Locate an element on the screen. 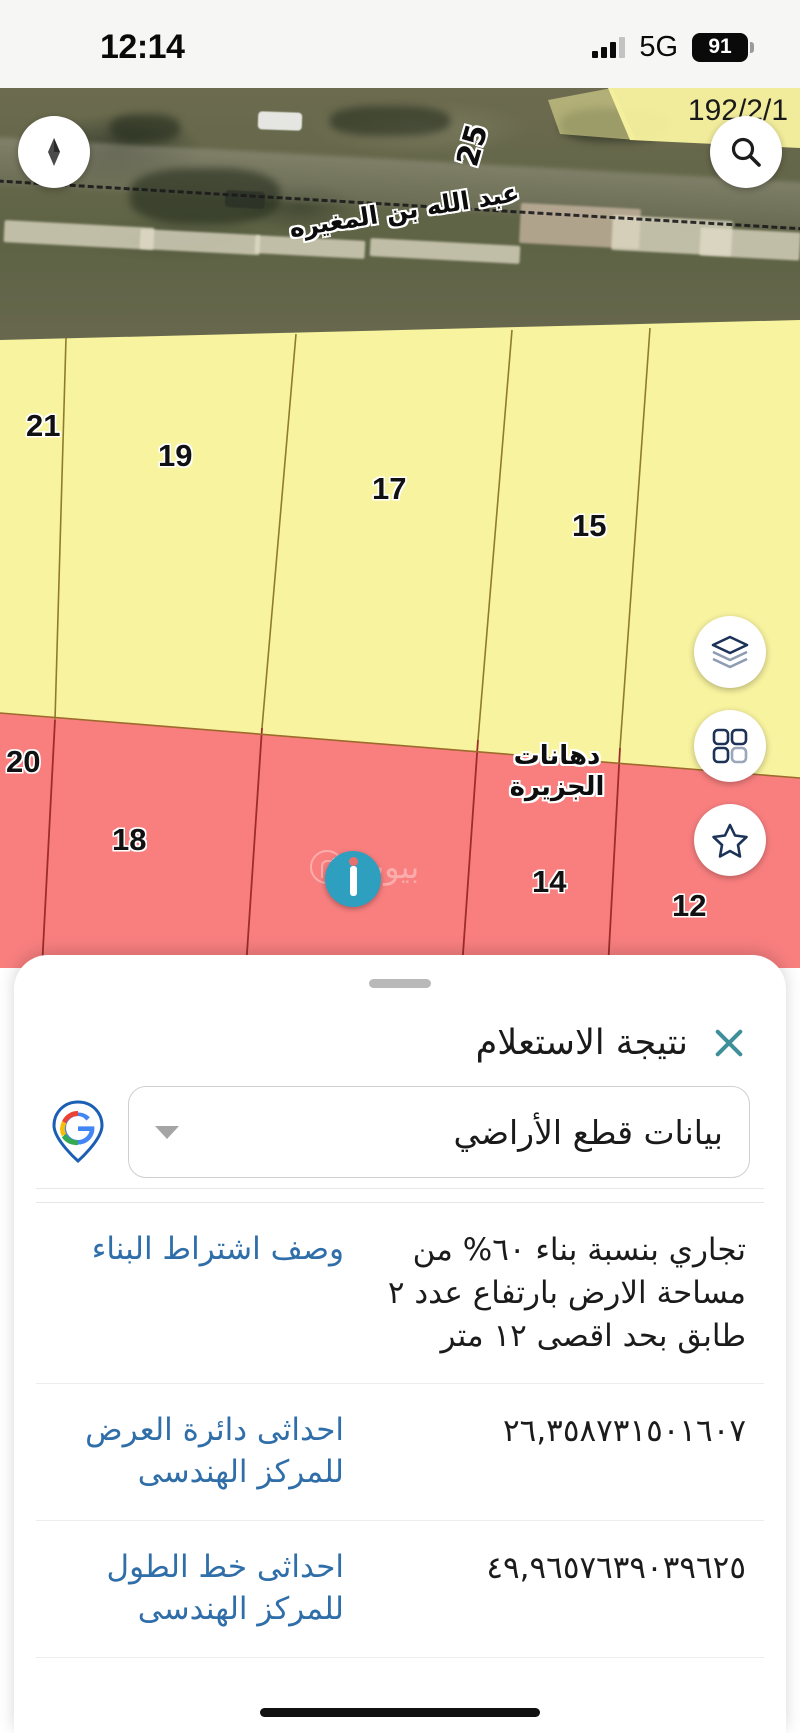  attribute-value: ٤٩,٩٦٥٧٦٣٩٠٣٩٦٢٥ is located at coordinates (616, 1567).